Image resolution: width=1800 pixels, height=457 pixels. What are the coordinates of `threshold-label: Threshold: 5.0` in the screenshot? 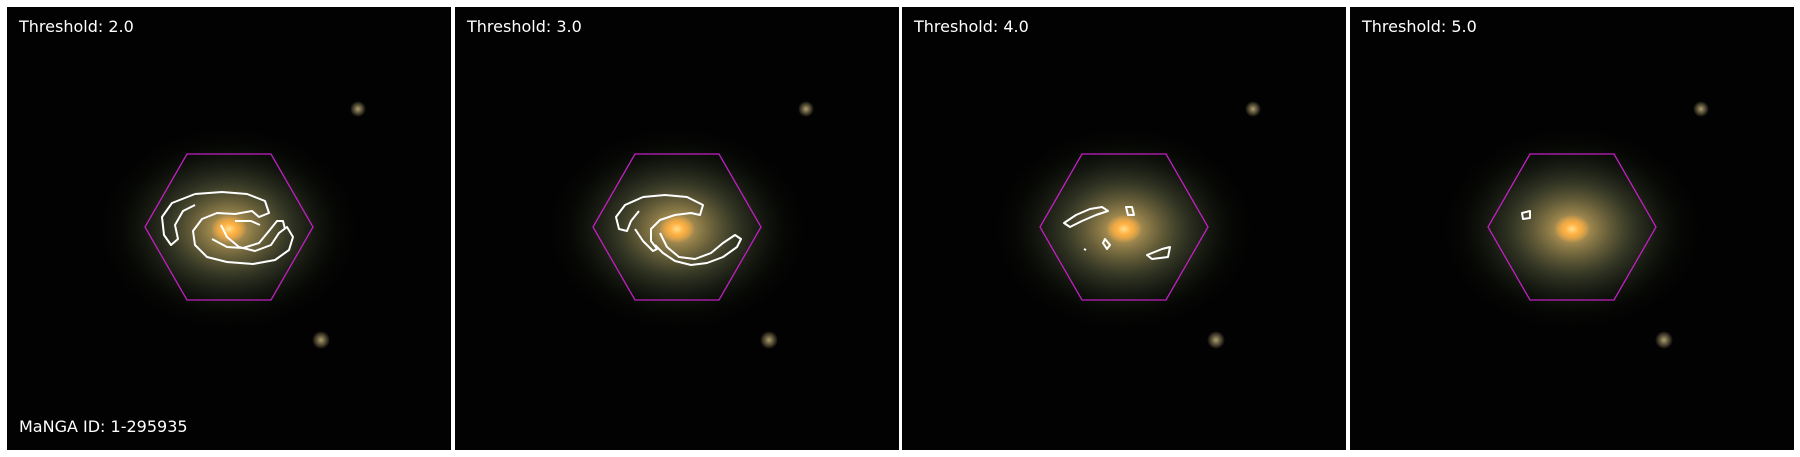 It's located at (1419, 26).